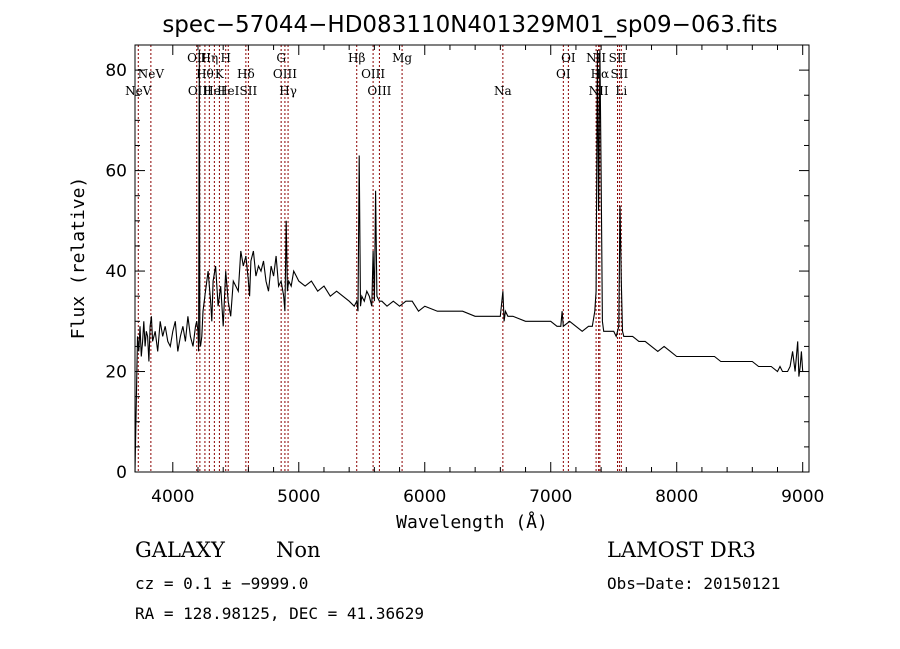 Image resolution: width=900 pixels, height=649 pixels. What do you see at coordinates (116, 373) in the screenshot?
I see `y-tick-label: 20` at bounding box center [116, 373].